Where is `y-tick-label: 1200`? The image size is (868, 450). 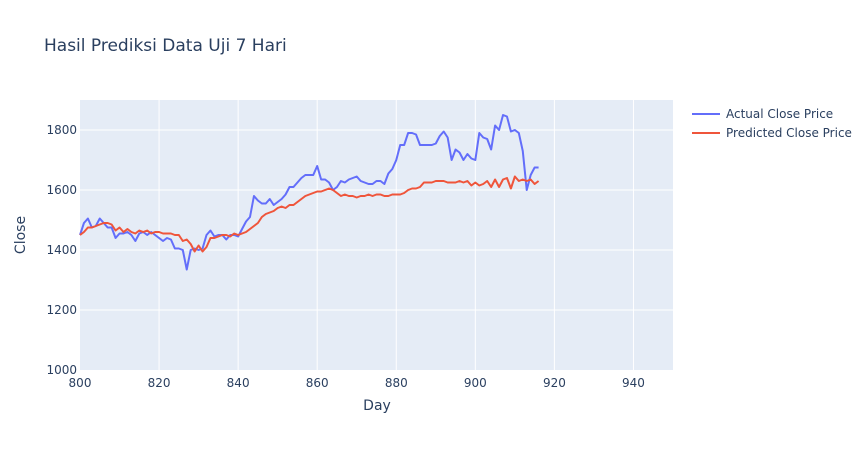
y-tick-label: 1200 is located at coordinates (61, 310).